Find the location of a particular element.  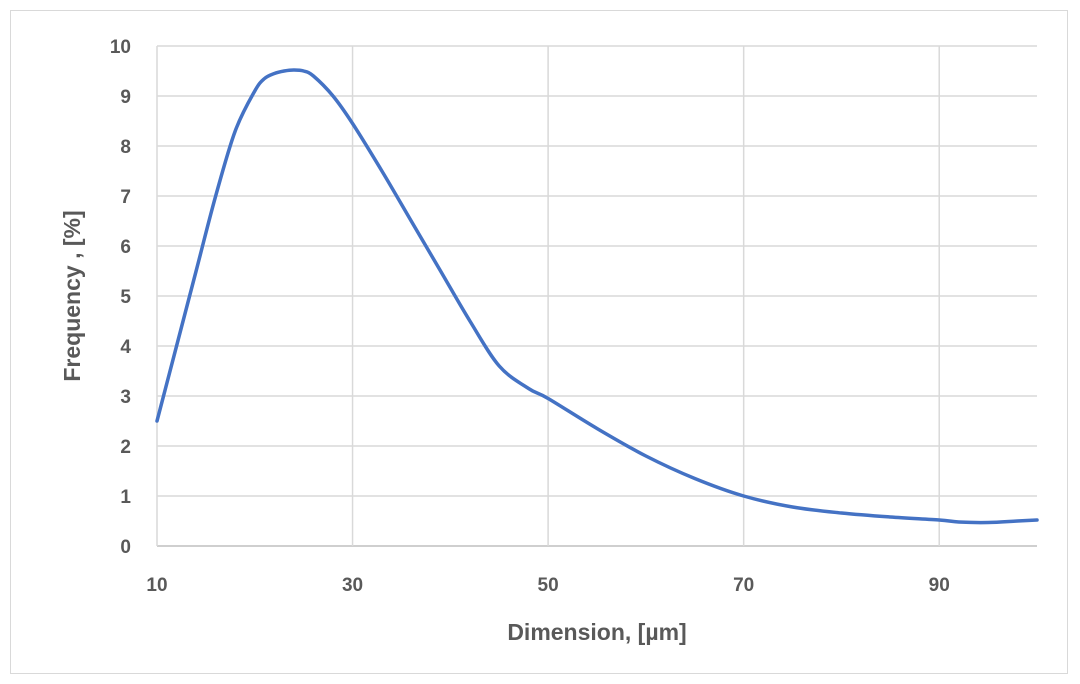

y-tick-labels: 0 1 2 3 4 5 6 7 8 9 10 is located at coordinates (121, 297).